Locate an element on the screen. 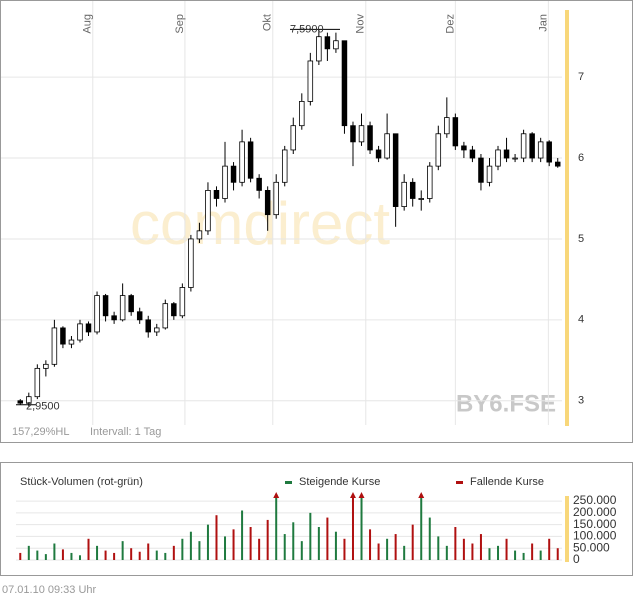  symbol: BY6.FSE is located at coordinates (506, 403).